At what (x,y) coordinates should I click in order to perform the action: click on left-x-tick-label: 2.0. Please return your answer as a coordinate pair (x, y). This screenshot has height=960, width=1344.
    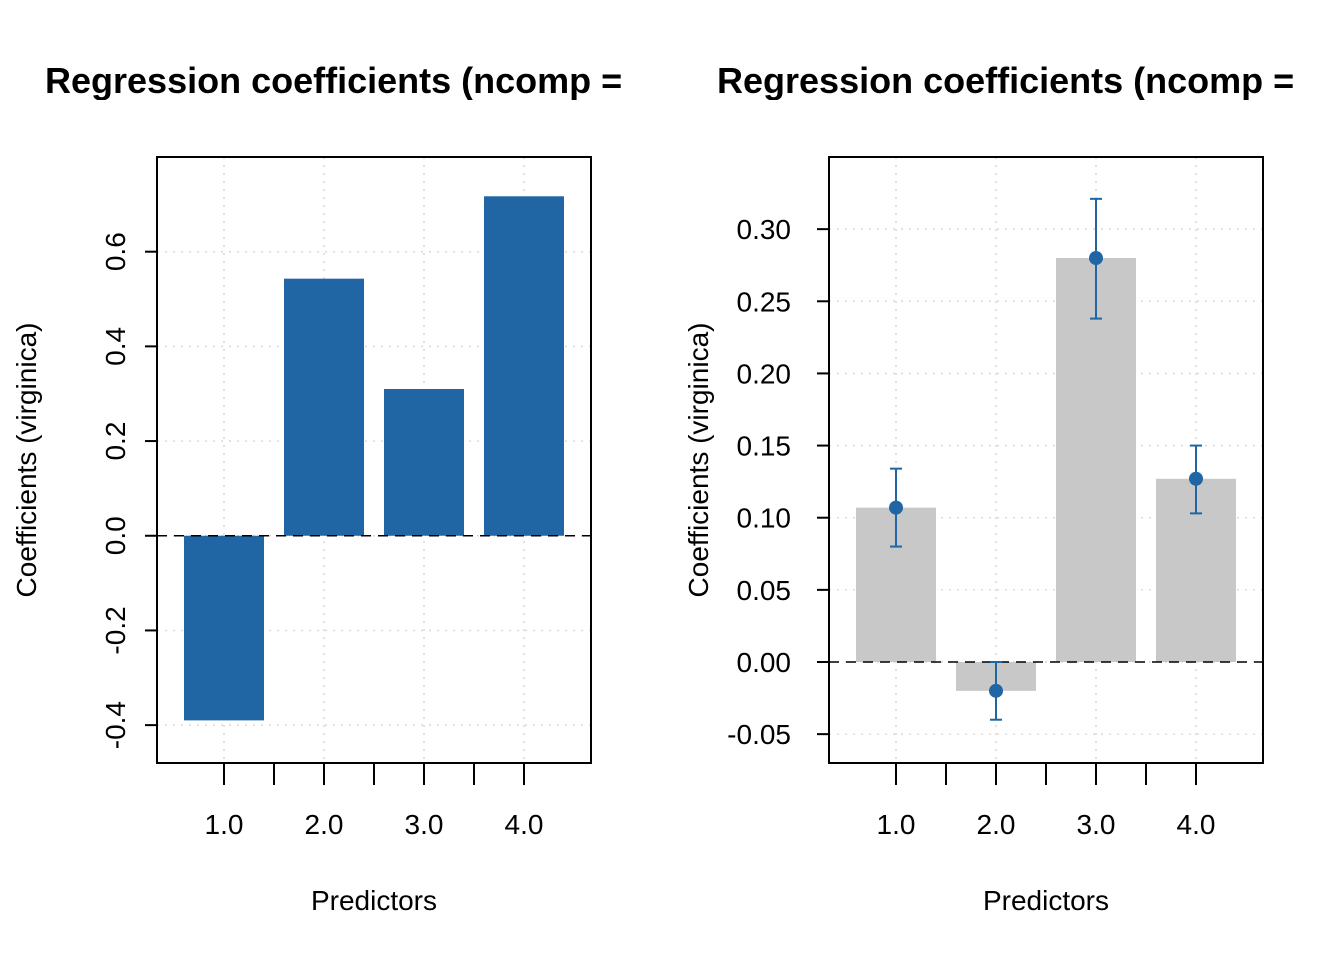
    Looking at the image, I should click on (324, 824).